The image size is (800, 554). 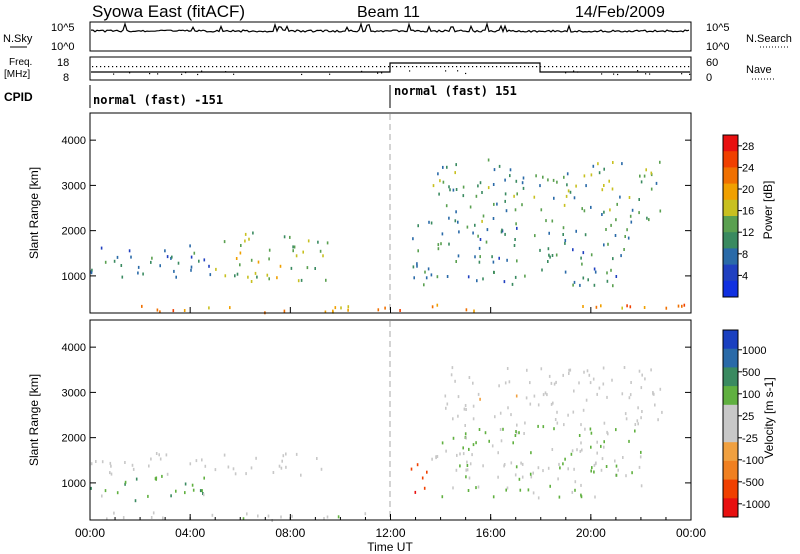 I want to click on x-tick-label: 00:00, so click(x=90, y=533).